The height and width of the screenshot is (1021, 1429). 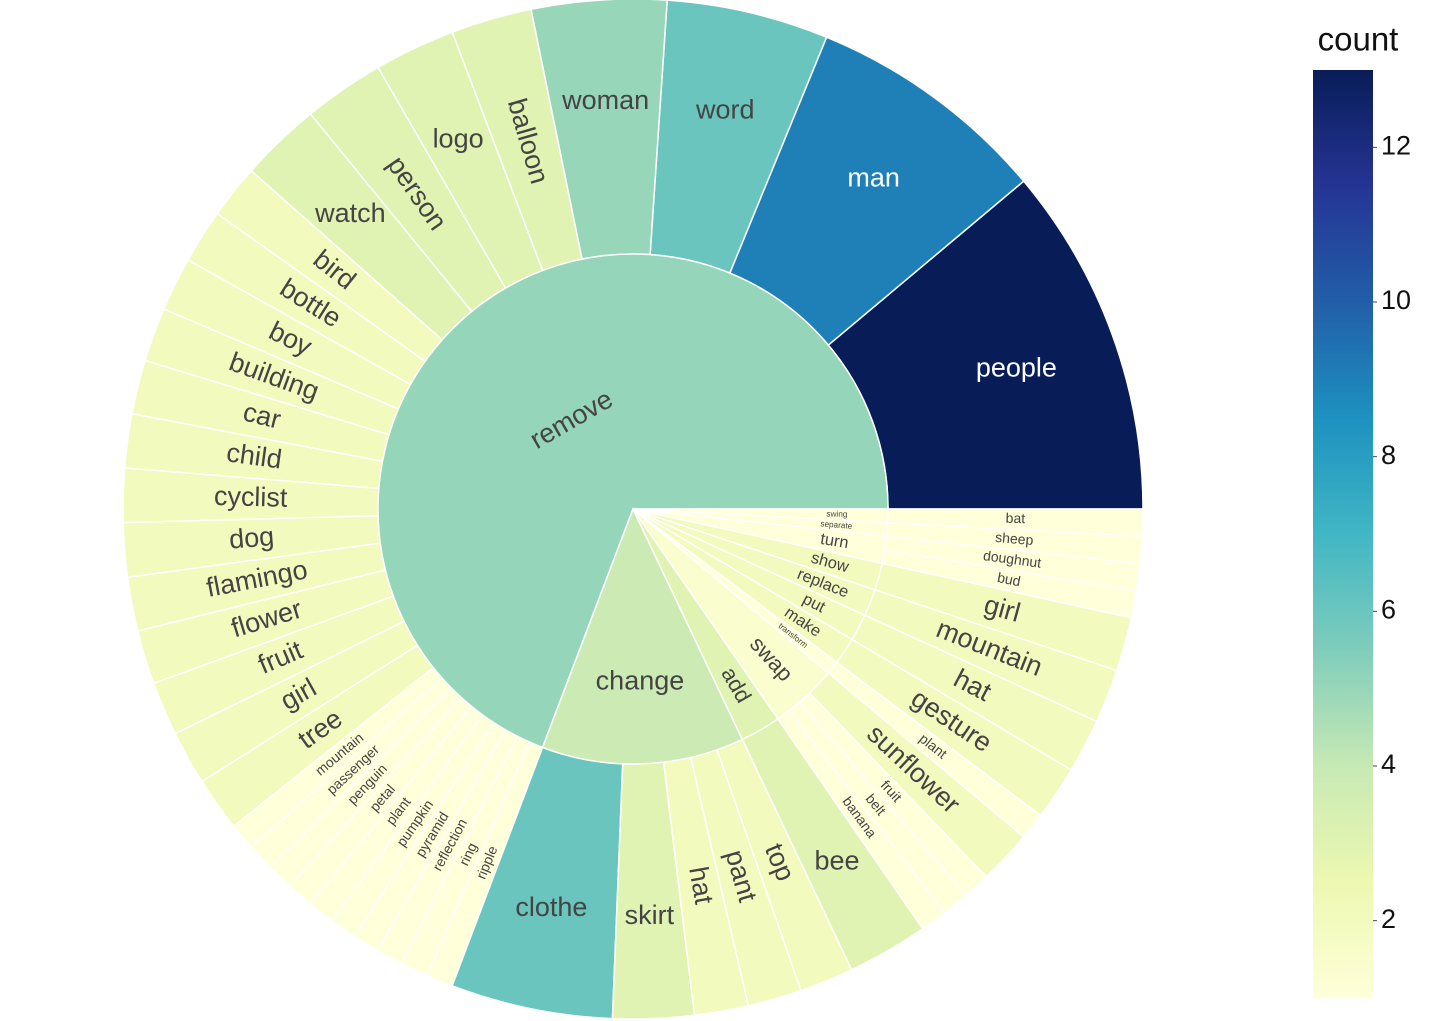 What do you see at coordinates (640, 680) in the screenshot?
I see `inner-label: change` at bounding box center [640, 680].